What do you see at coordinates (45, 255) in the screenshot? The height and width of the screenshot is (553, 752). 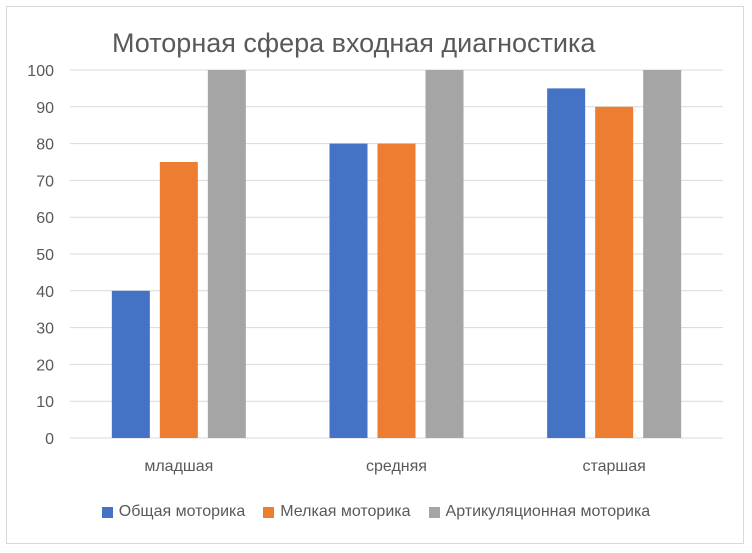 I see `y-tick-label: 50` at bounding box center [45, 255].